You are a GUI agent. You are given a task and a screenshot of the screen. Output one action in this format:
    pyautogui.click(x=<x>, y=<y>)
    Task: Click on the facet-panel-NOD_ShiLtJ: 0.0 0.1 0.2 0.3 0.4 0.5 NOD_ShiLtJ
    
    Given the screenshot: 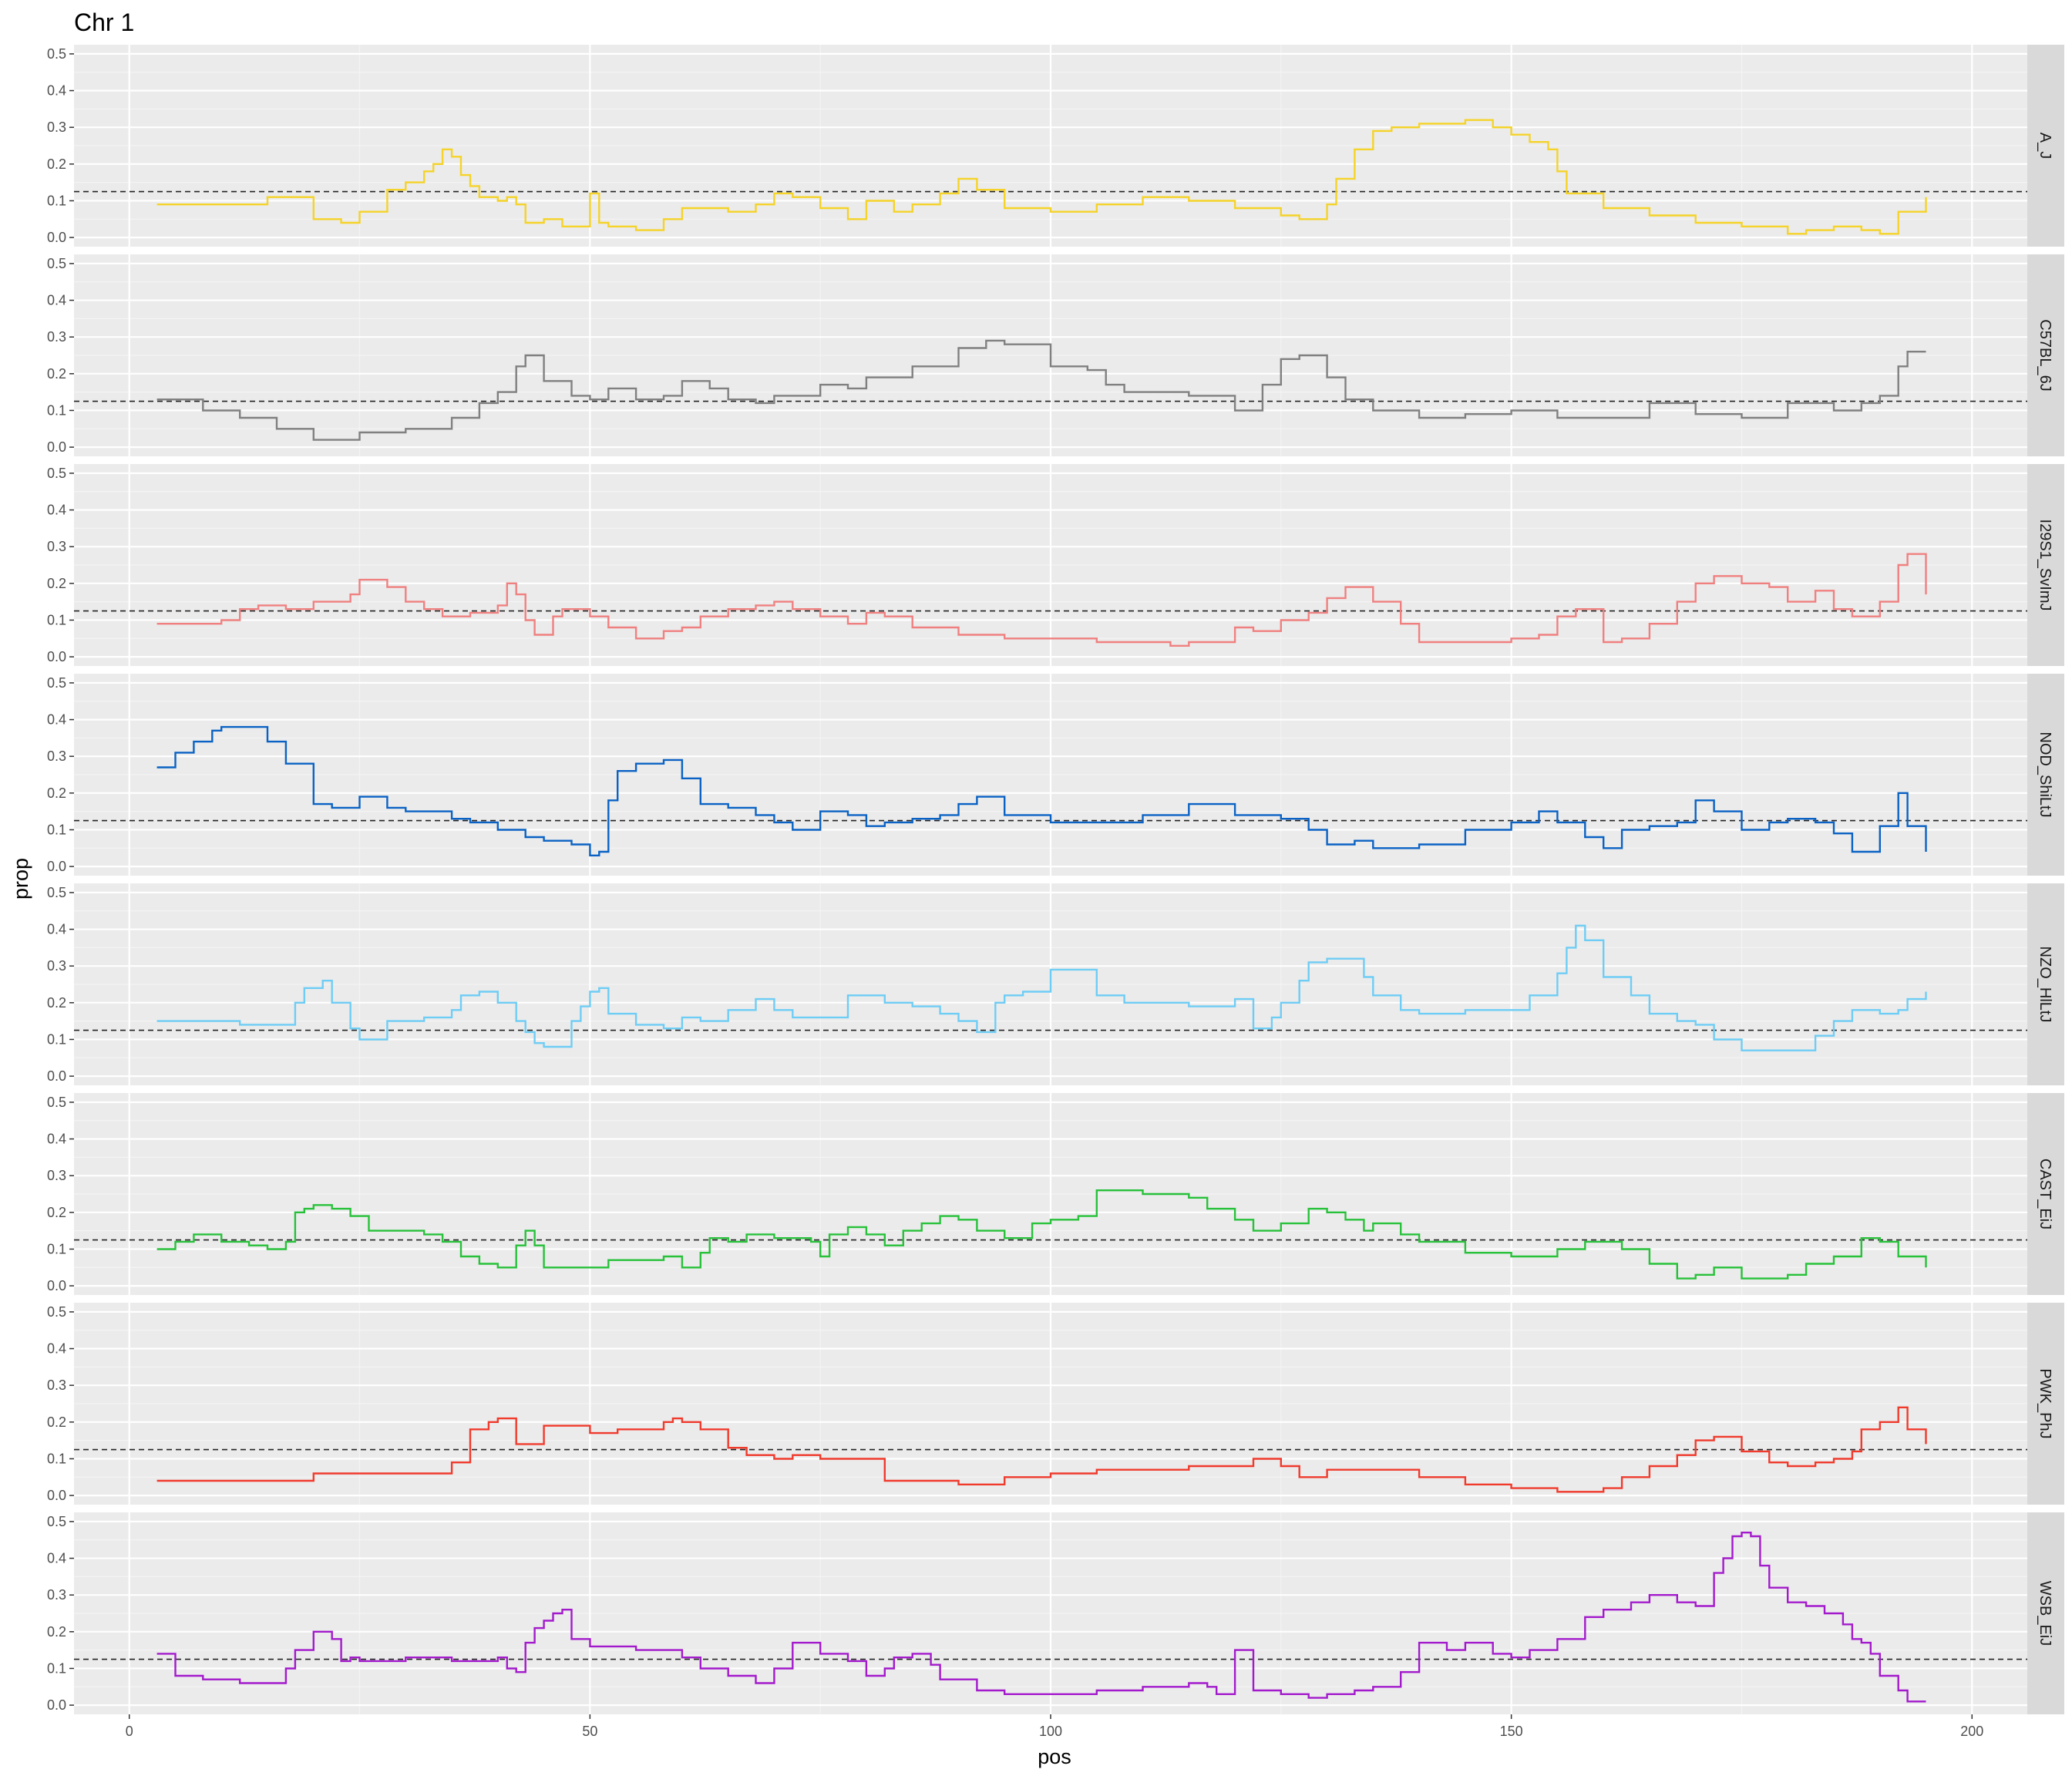 What is the action you would take?
    pyautogui.click(x=1055, y=775)
    